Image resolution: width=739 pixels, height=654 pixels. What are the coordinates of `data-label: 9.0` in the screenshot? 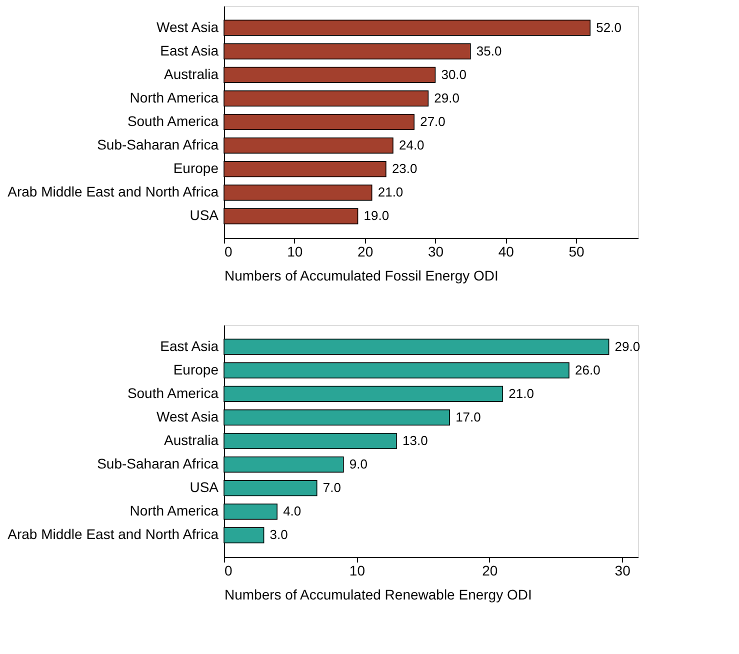 It's located at (358, 464).